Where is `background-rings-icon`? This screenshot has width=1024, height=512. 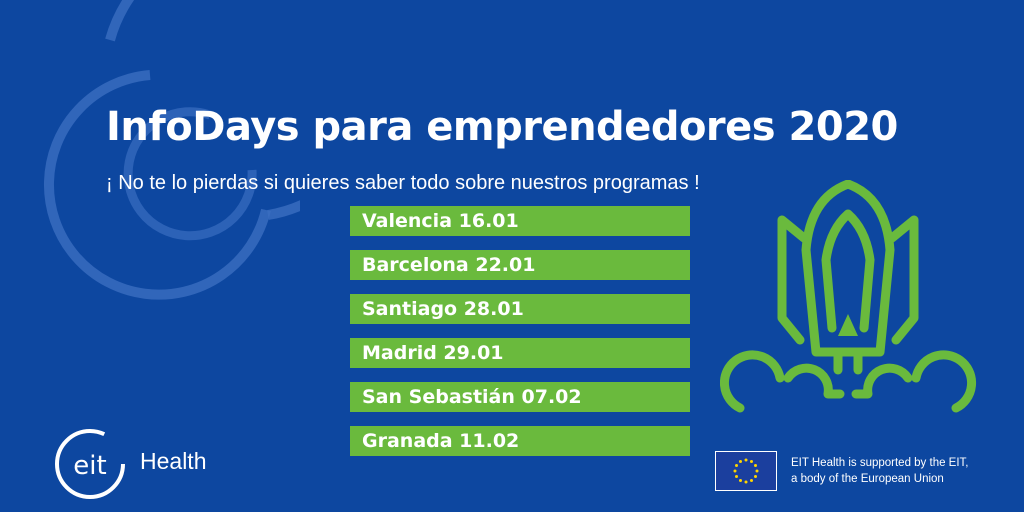 background-rings-icon is located at coordinates (171, 150).